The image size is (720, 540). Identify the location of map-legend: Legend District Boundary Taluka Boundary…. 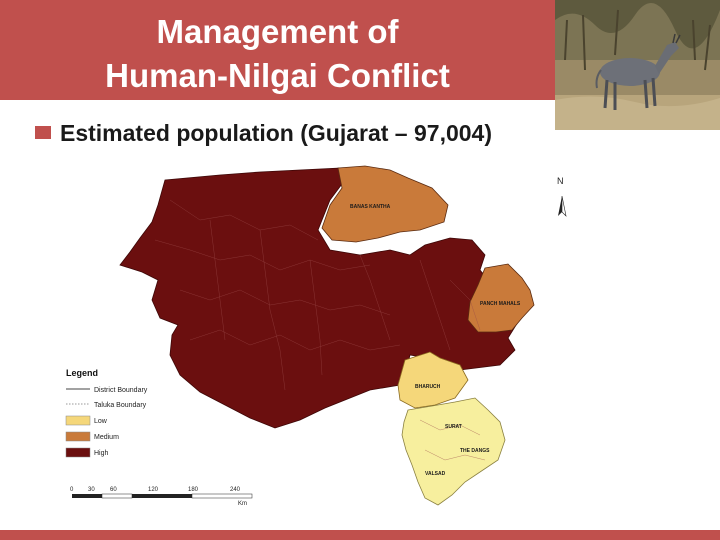
(106, 413).